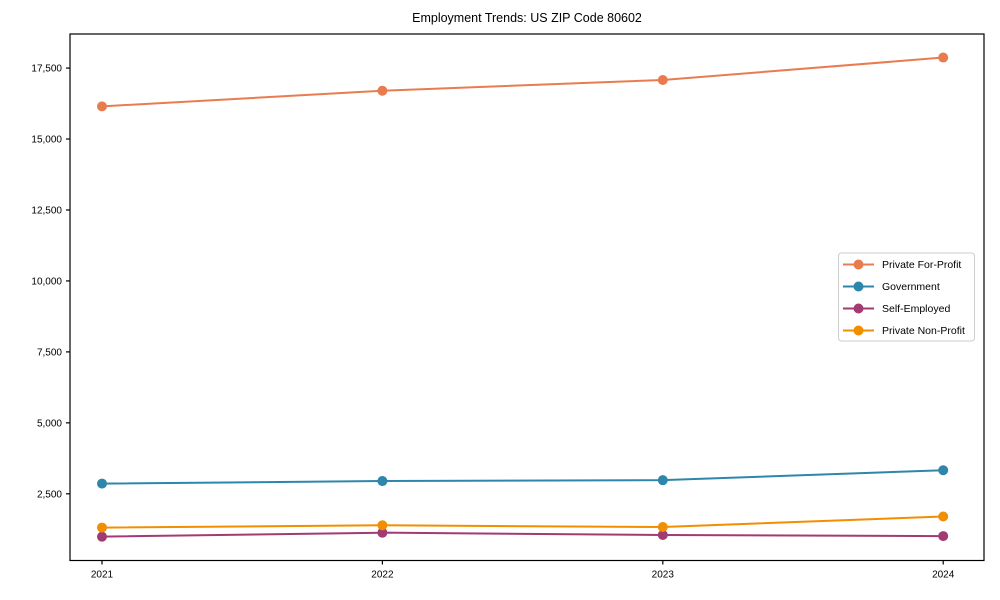  I want to click on x-tick-label: 2021, so click(102, 575).